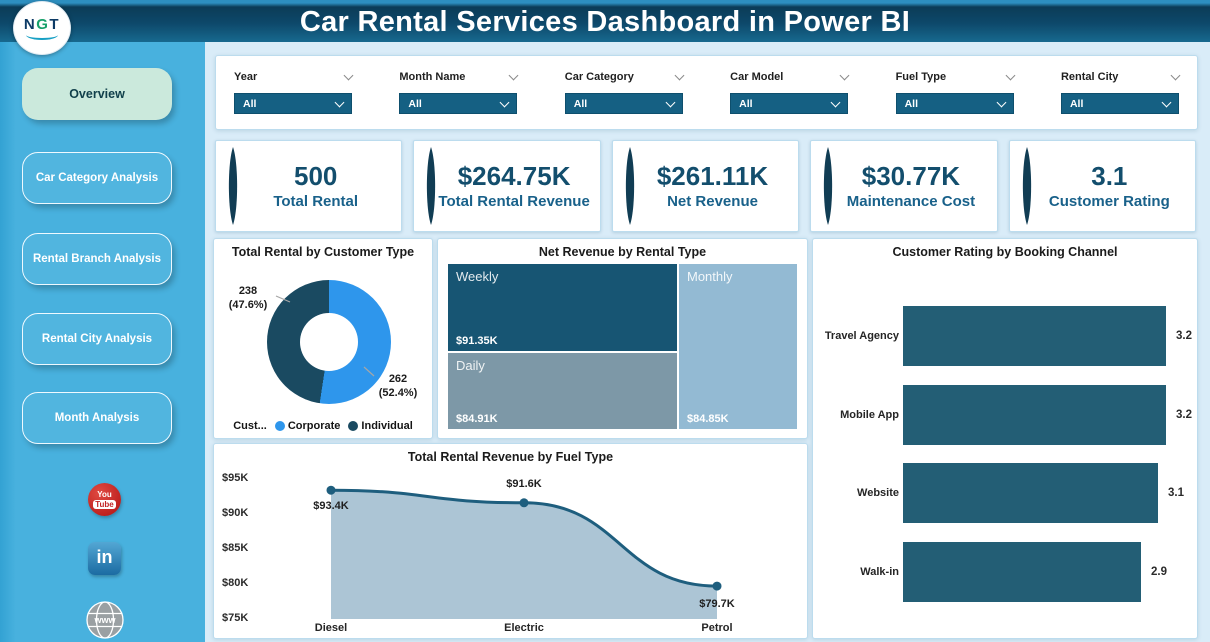 Image resolution: width=1210 pixels, height=642 pixels. Describe the element at coordinates (97, 178) in the screenshot. I see `sidebar-item-car-category-analysis: Car Category Analysis` at that location.